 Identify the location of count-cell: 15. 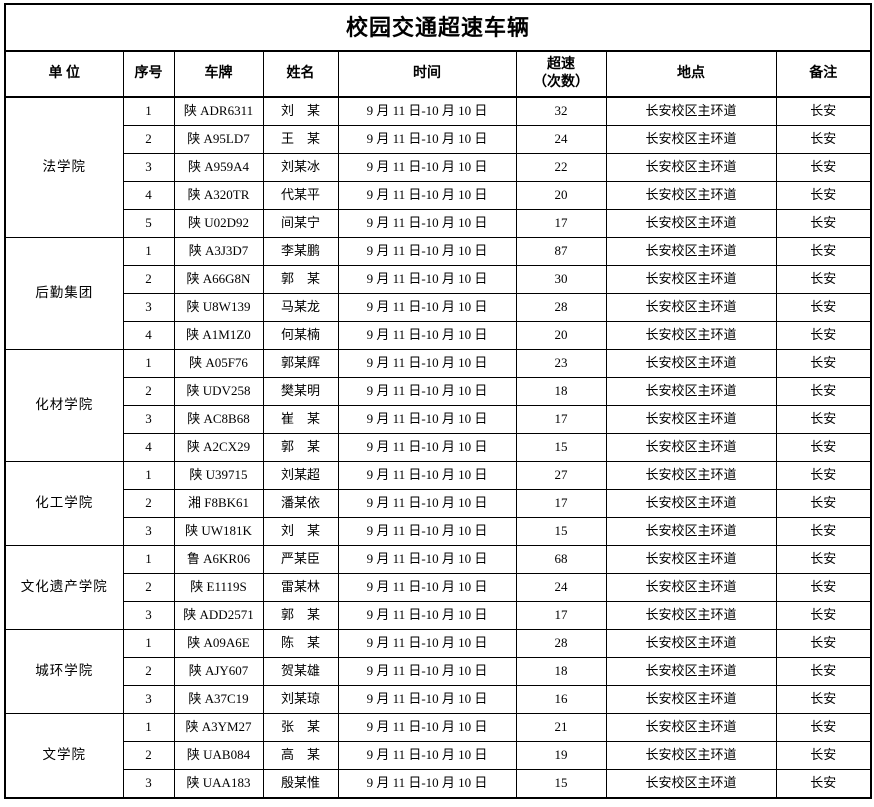
(561, 784).